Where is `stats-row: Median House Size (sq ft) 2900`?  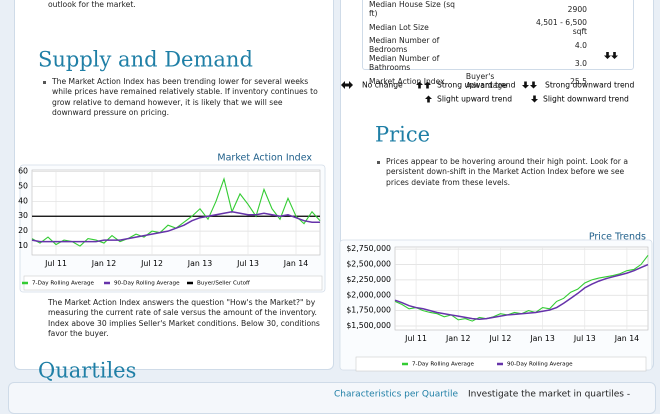 stats-row: Median House Size (sq ft) 2900 is located at coordinates (496, 9).